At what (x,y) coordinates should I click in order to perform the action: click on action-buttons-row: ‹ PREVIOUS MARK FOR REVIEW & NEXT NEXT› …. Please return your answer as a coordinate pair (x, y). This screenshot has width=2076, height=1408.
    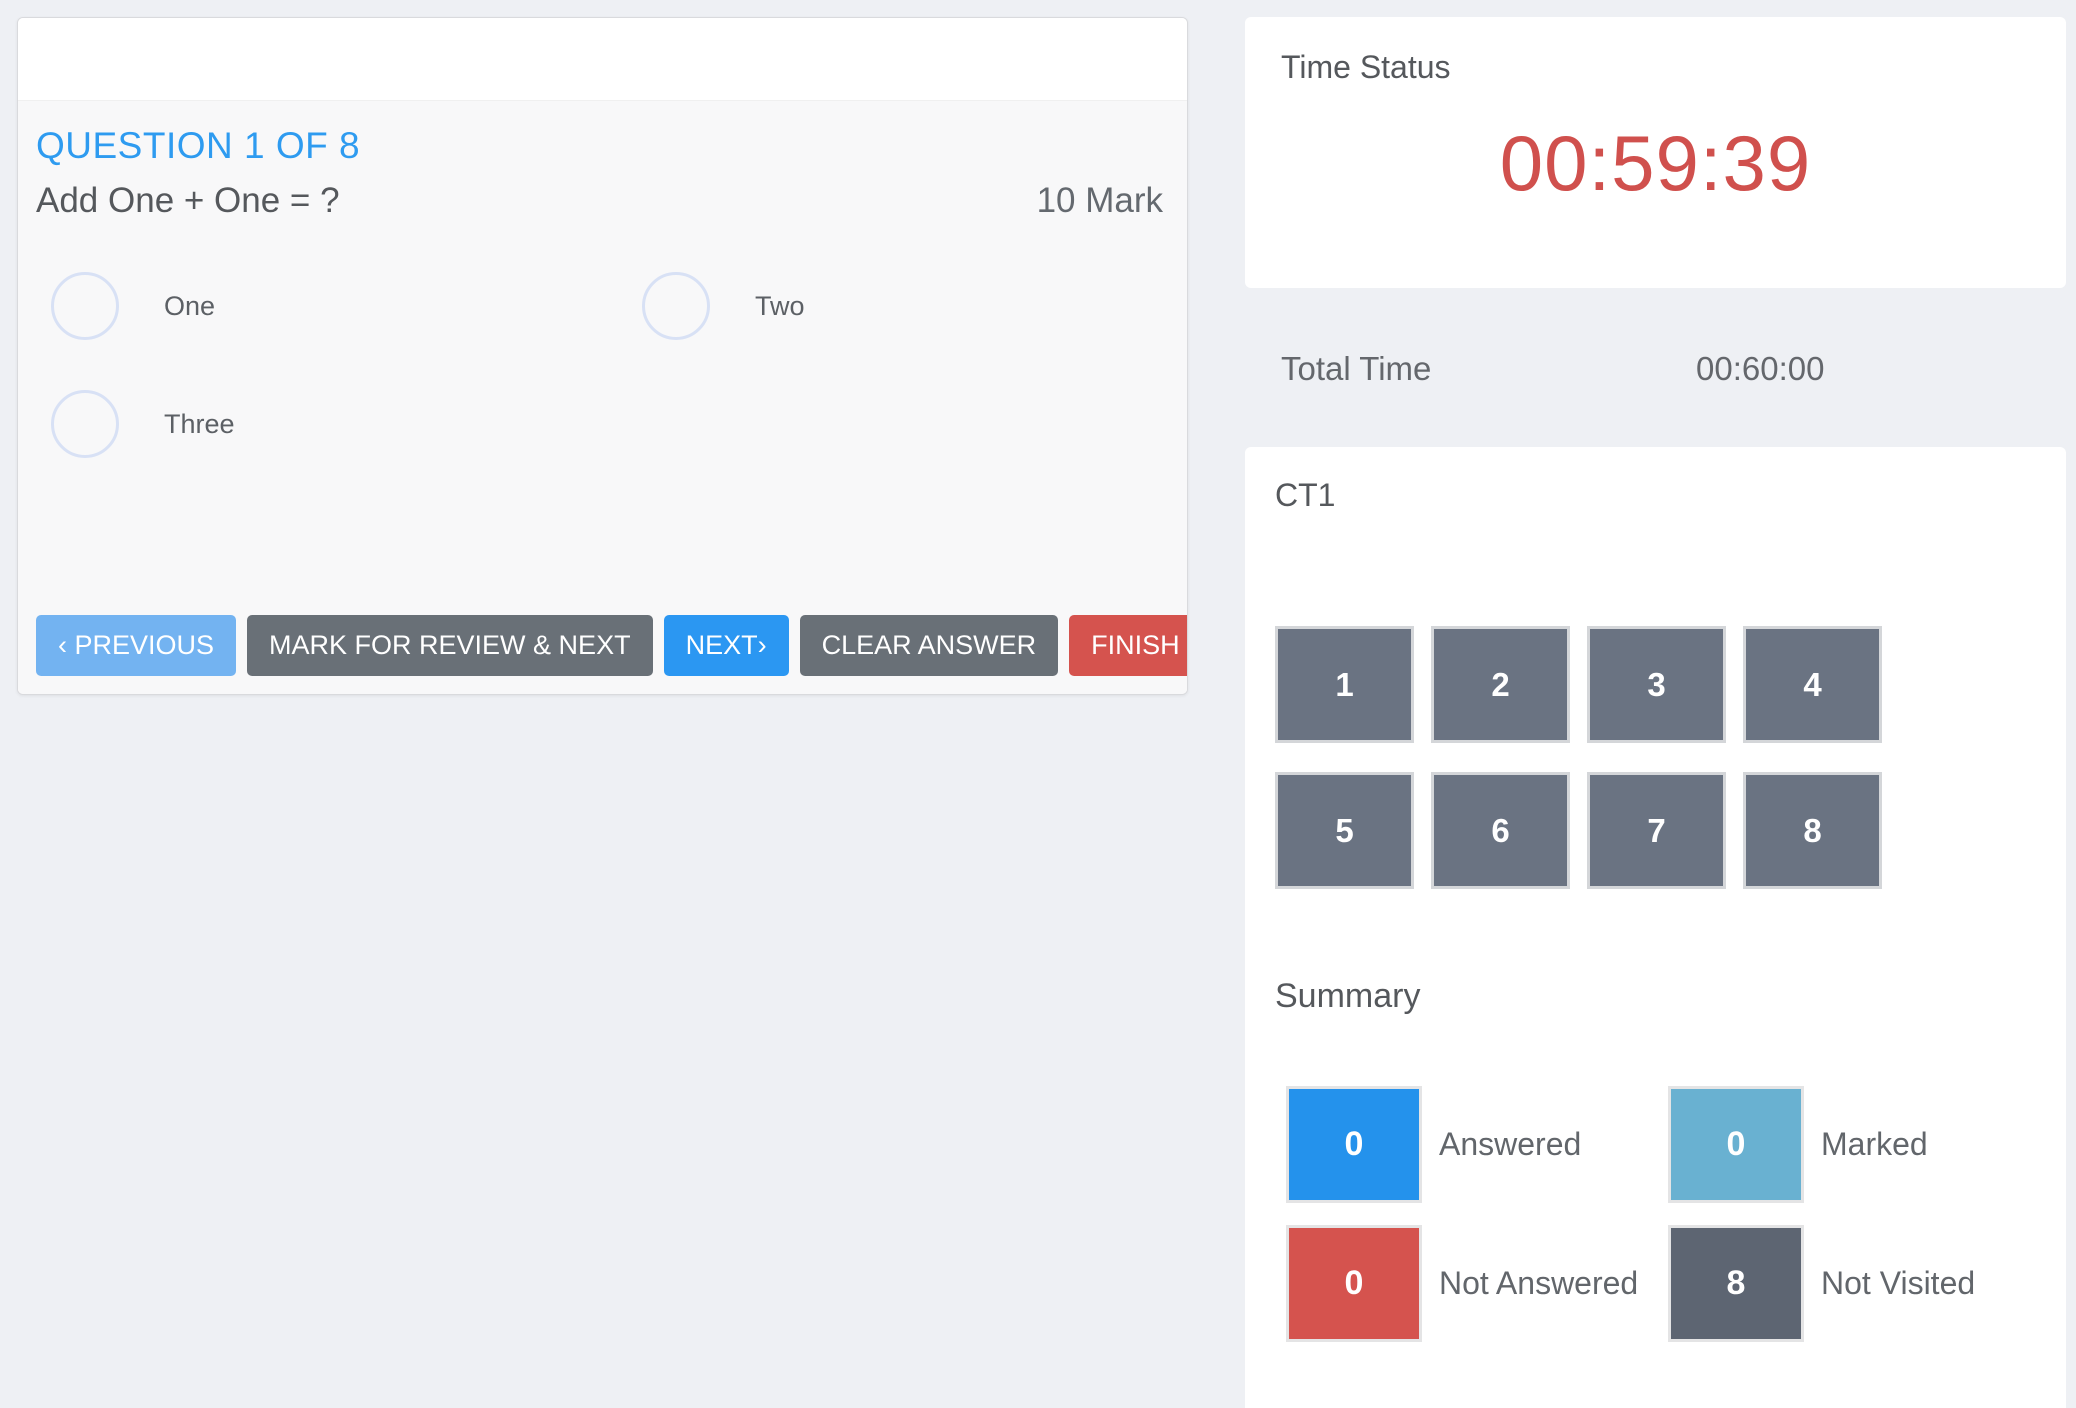
    Looking at the image, I should click on (611, 645).